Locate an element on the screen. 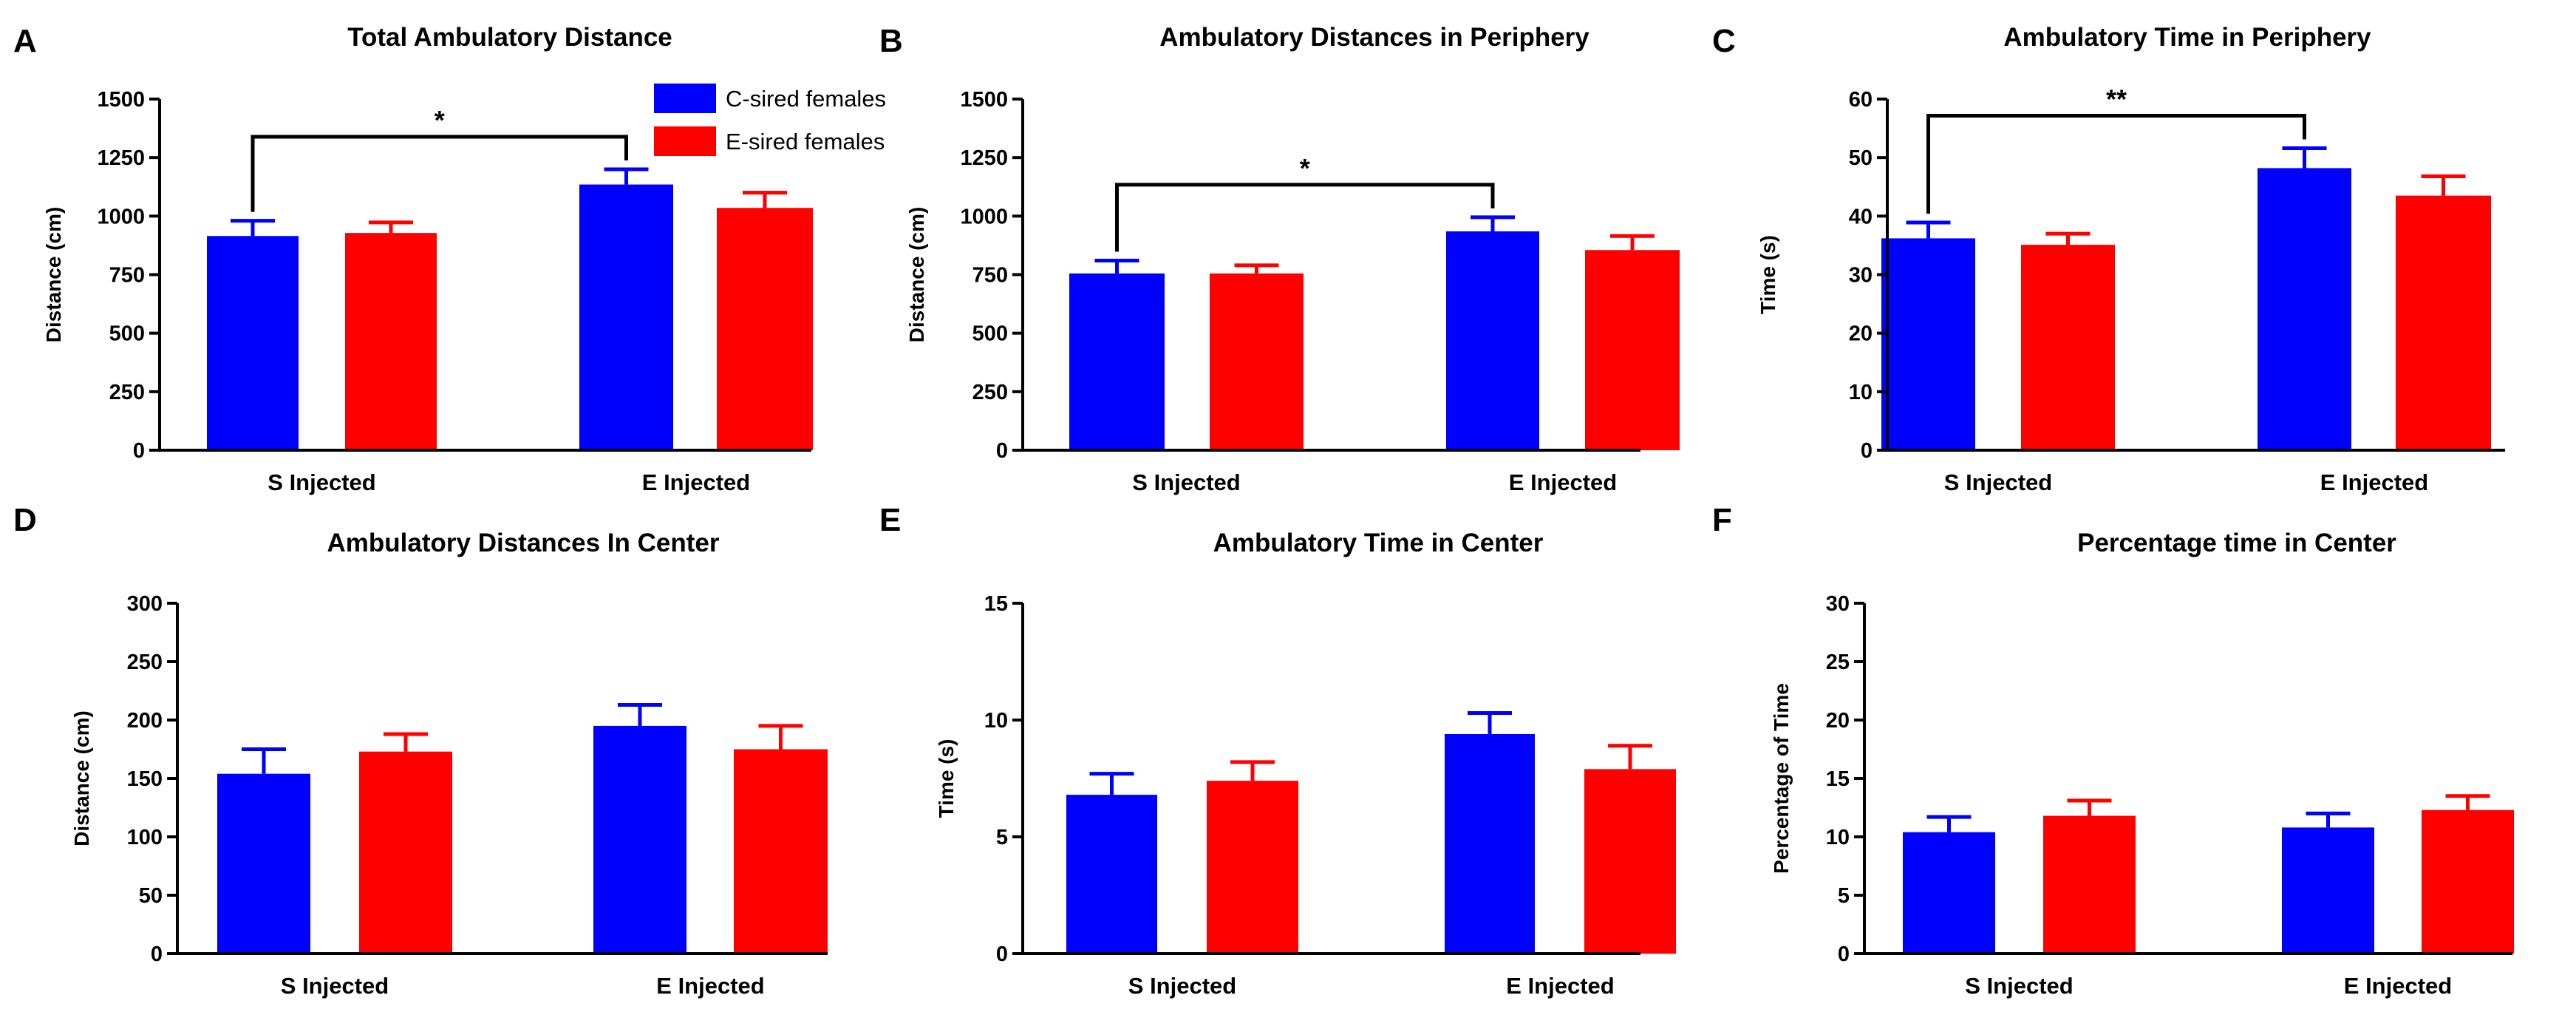  y-tick-label: 40 is located at coordinates (1861, 216).